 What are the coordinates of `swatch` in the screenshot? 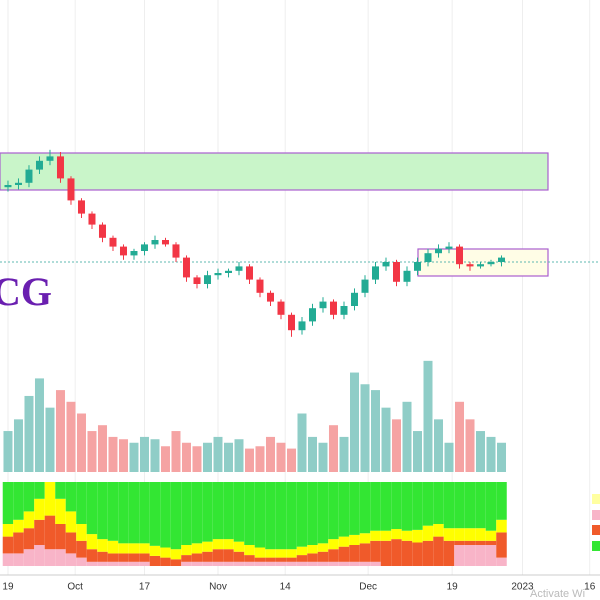 It's located at (596, 546).